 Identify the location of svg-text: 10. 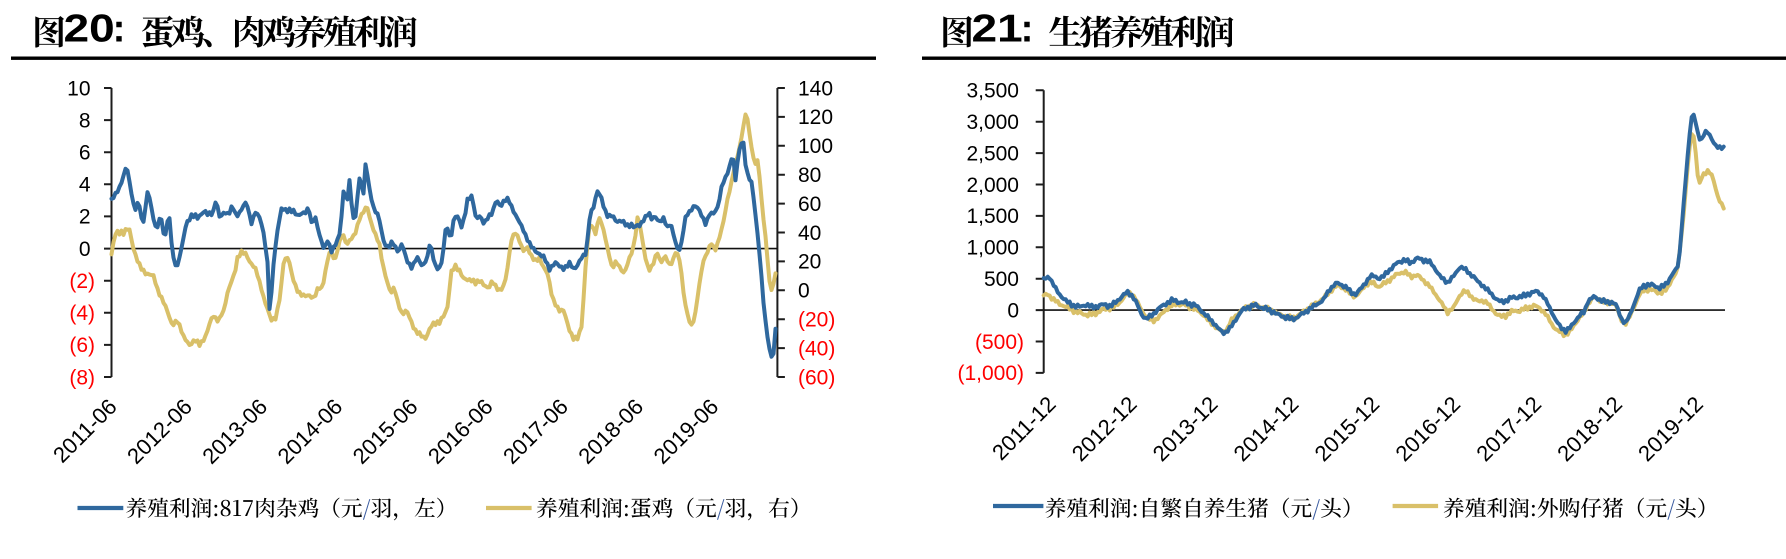
(78, 88).